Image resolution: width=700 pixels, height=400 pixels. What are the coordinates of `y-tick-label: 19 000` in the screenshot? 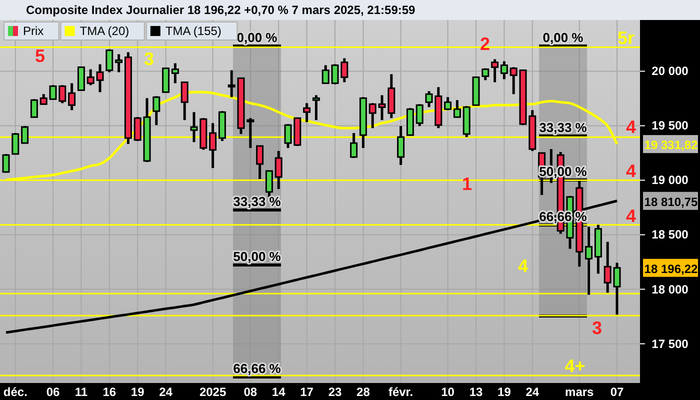 It's located at (670, 180).